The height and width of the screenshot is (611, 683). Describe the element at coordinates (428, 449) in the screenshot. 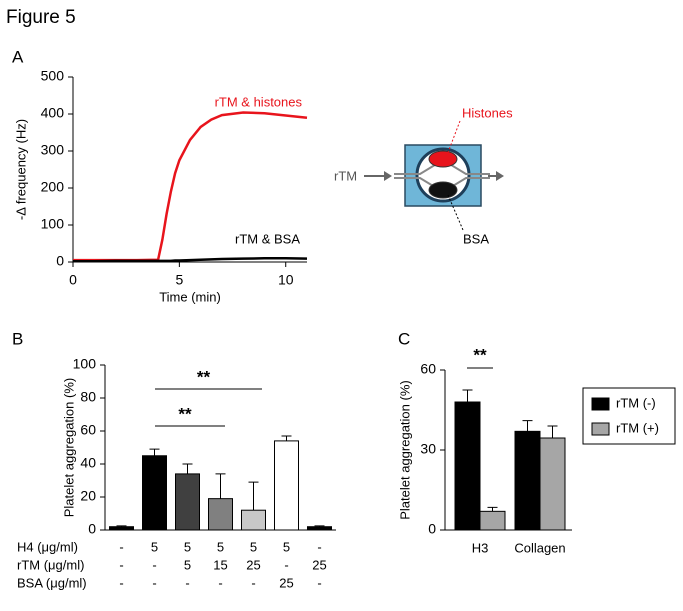

I see `y-tick-label: 30` at that location.